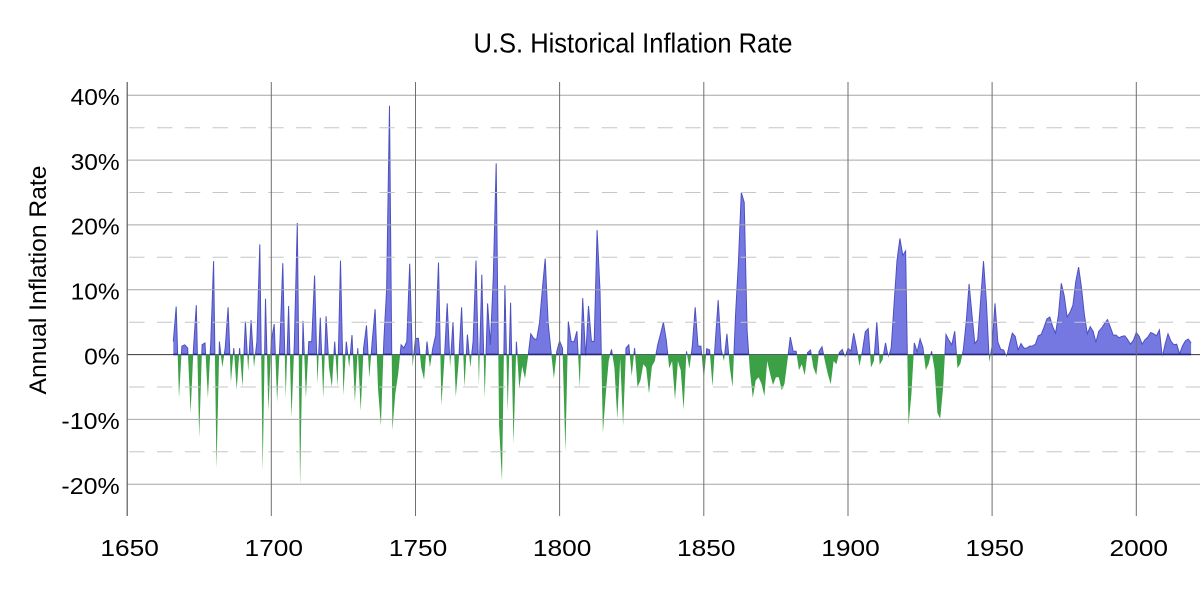 This screenshot has height=593, width=1200. Describe the element at coordinates (994, 548) in the screenshot. I see `svg-text: 1950` at that location.